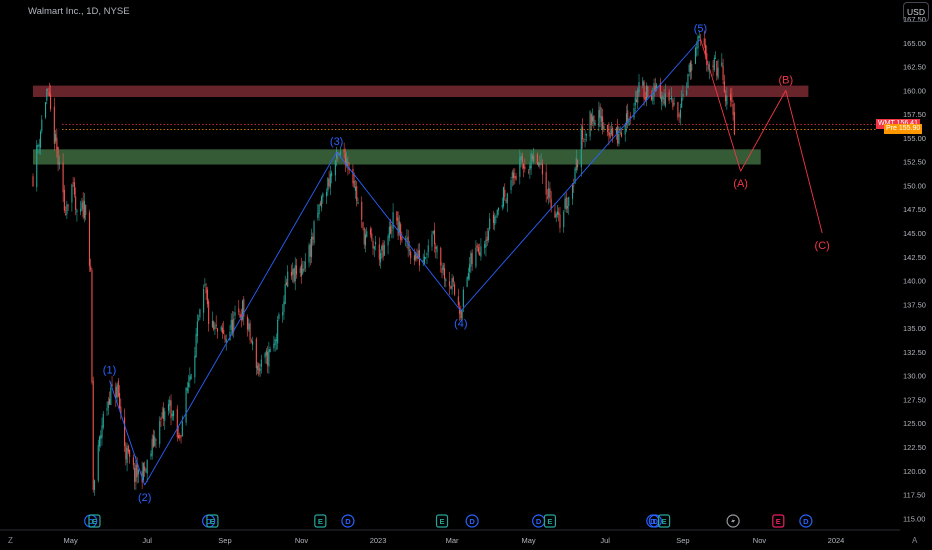  I want to click on price-tick: 140.00, so click(914, 281).